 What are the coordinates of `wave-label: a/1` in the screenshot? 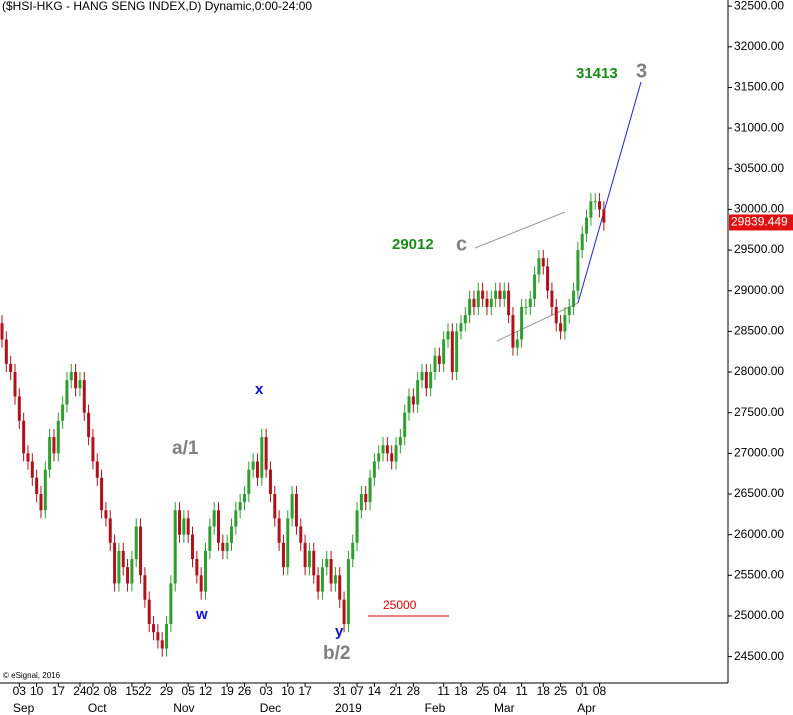 It's located at (185, 448).